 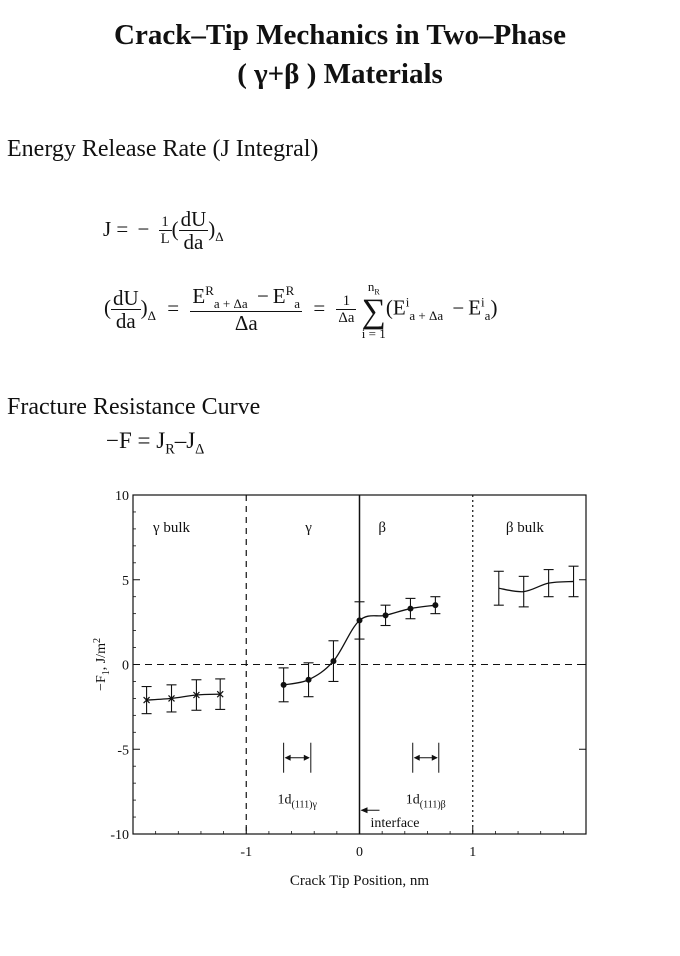 I want to click on title-line-2: ( γ+β ) Materials, so click(x=340, y=74).